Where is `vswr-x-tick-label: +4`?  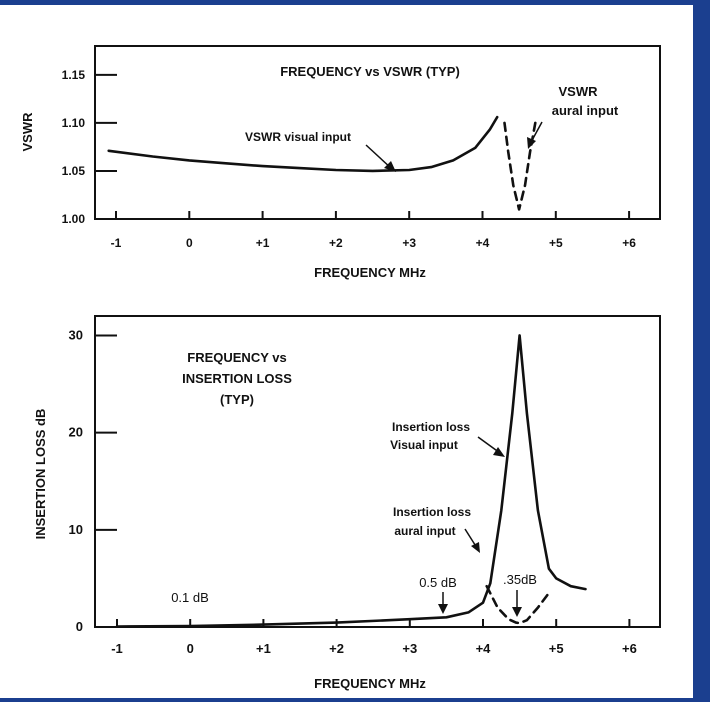 vswr-x-tick-label: +4 is located at coordinates (483, 243).